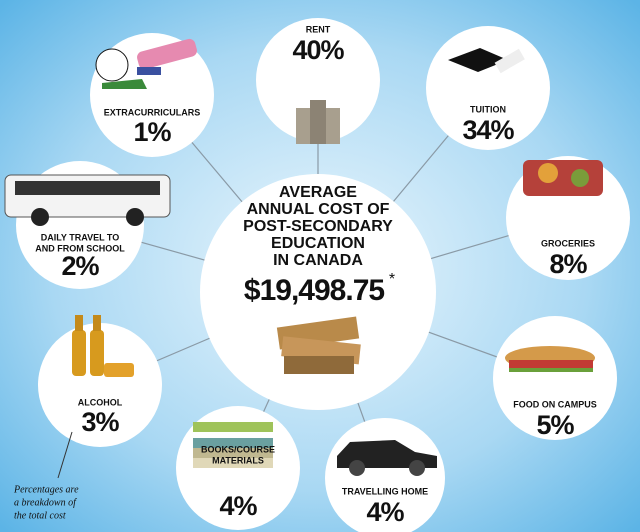 The height and width of the screenshot is (532, 640). What do you see at coordinates (80, 248) in the screenshot?
I see `node-label: AND FROM SCHOOL` at bounding box center [80, 248].